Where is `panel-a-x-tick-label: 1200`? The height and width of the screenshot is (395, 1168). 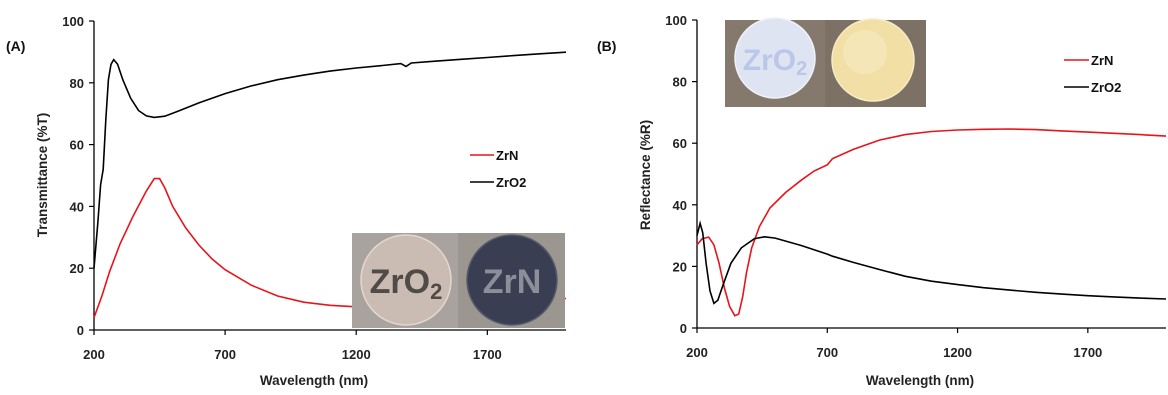 panel-a-x-tick-label: 1200 is located at coordinates (356, 354).